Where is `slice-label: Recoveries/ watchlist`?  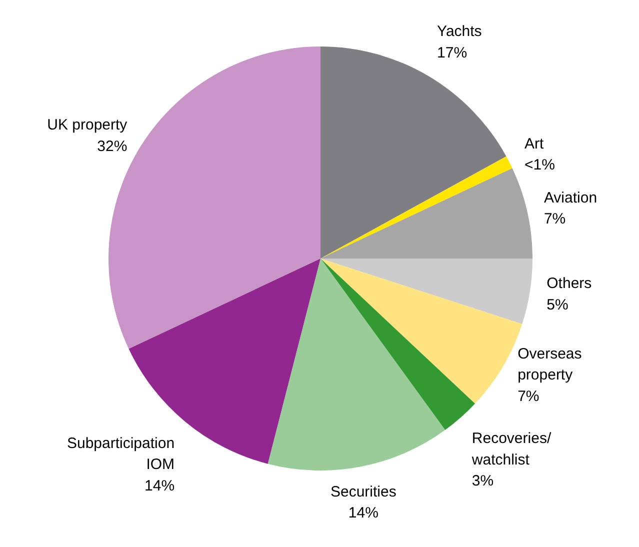
slice-label: Recoveries/ watchlist is located at coordinates (511, 449).